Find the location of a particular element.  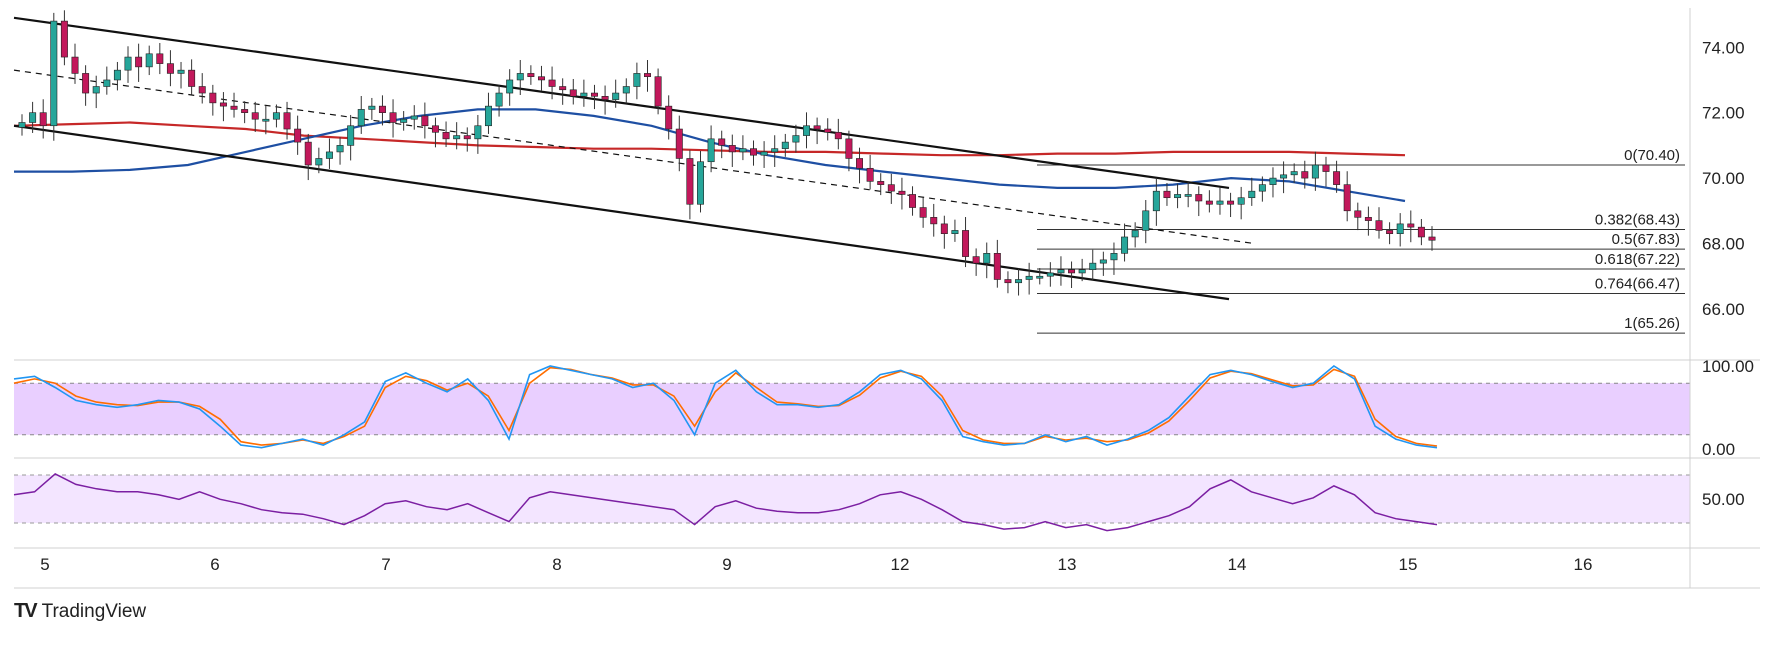

time-tick-label: 5 is located at coordinates (44, 564).